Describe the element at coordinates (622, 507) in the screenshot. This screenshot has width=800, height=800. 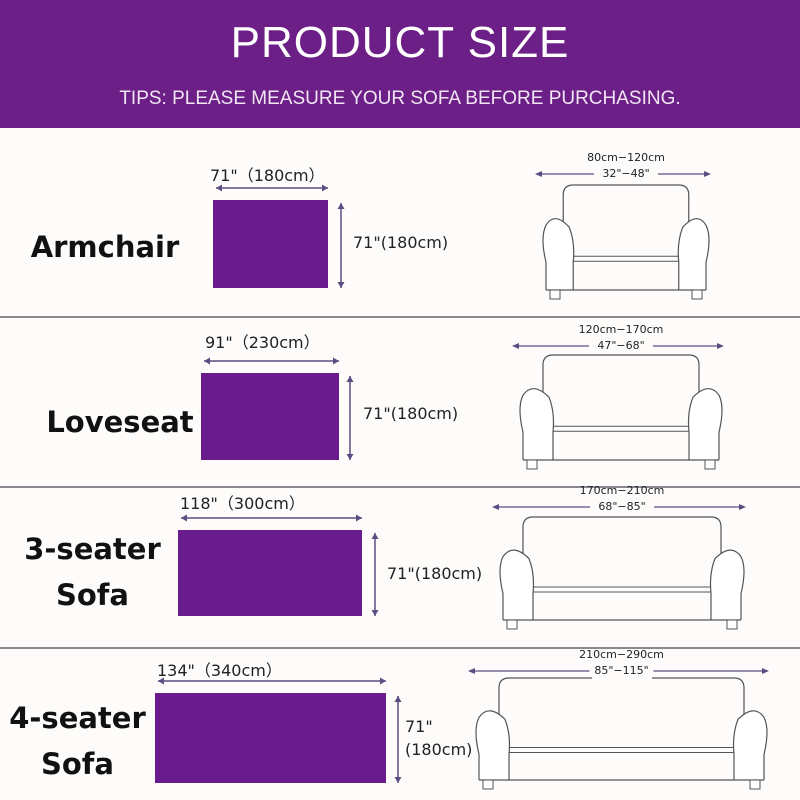
I see `sofa-in-text: 68"−85"` at that location.